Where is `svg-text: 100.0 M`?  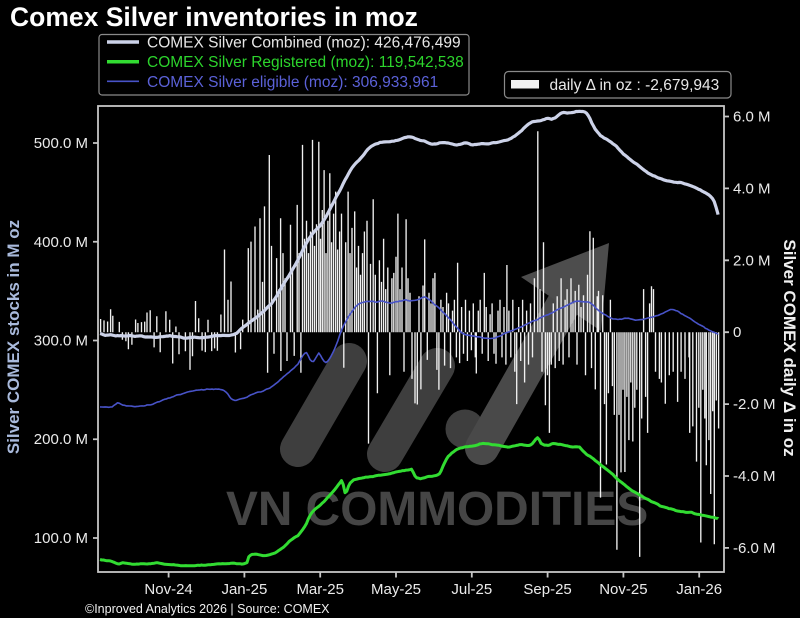
svg-text: 100.0 M is located at coordinates (61, 538).